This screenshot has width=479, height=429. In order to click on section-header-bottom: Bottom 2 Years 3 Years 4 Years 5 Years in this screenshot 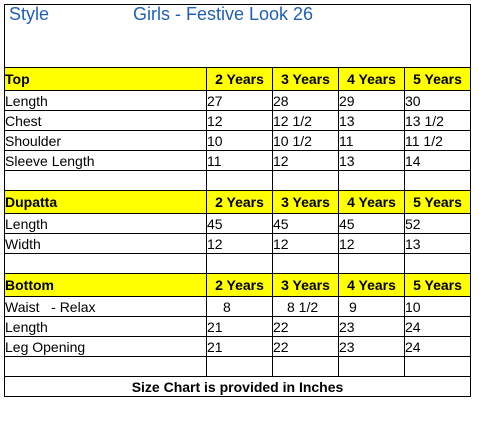, I will do `click(237, 285)`.